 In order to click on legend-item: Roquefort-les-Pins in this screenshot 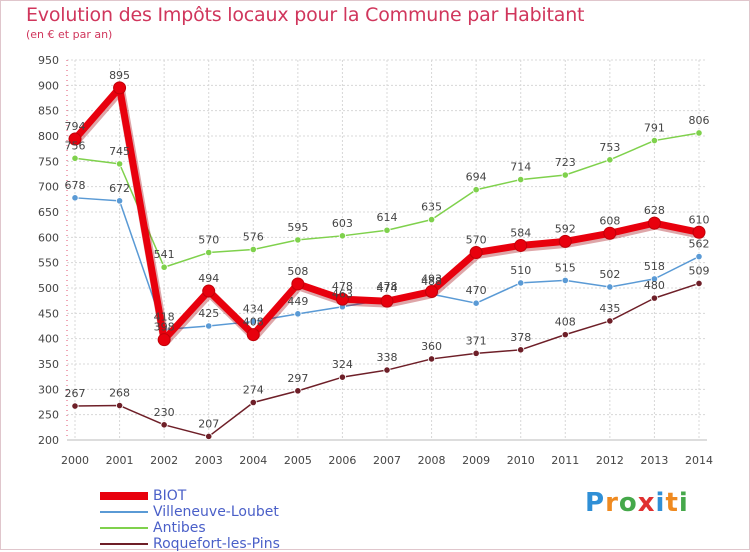, I will do `click(220, 544)`.